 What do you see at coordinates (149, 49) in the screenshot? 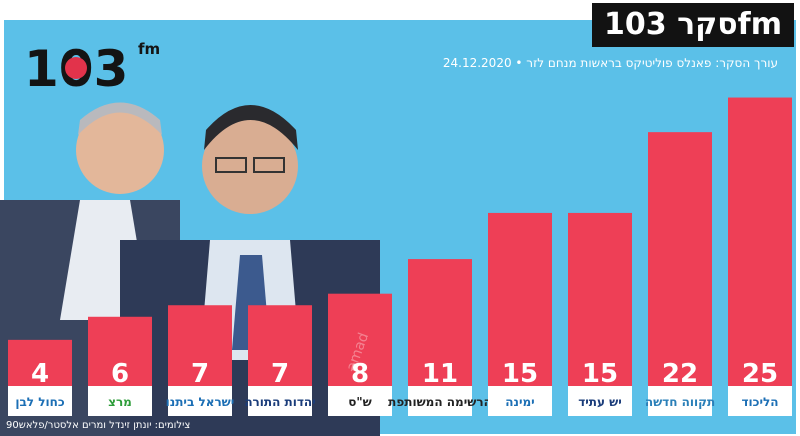
I see `logo-sup: fm` at bounding box center [149, 49].